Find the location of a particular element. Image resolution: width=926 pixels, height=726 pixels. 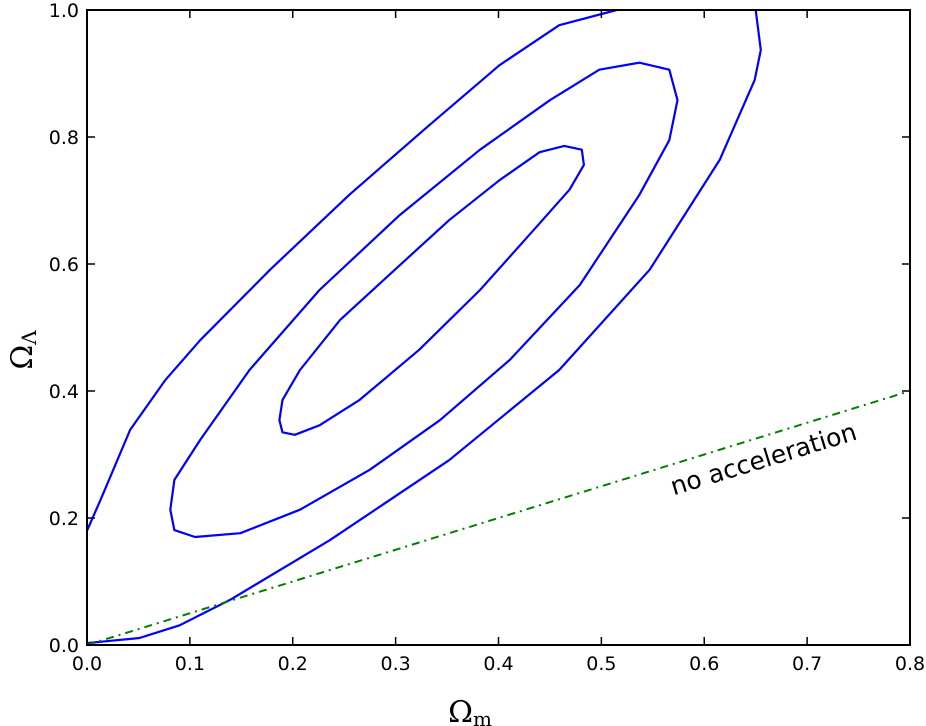

y-axis-title: ΩΛ is located at coordinates (23, 350).